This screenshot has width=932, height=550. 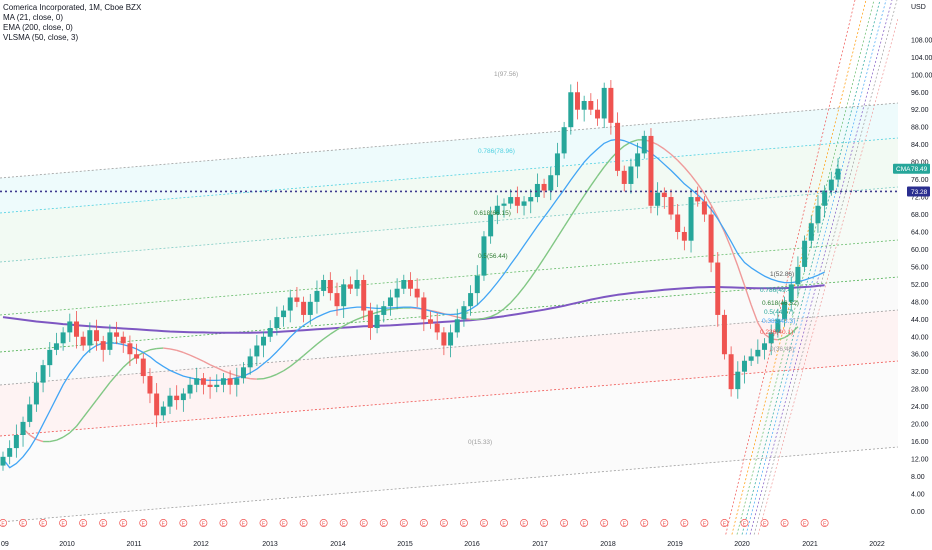 What do you see at coordinates (903, 169) in the screenshot?
I see `cma-badge-label: CMA` at bounding box center [903, 169].